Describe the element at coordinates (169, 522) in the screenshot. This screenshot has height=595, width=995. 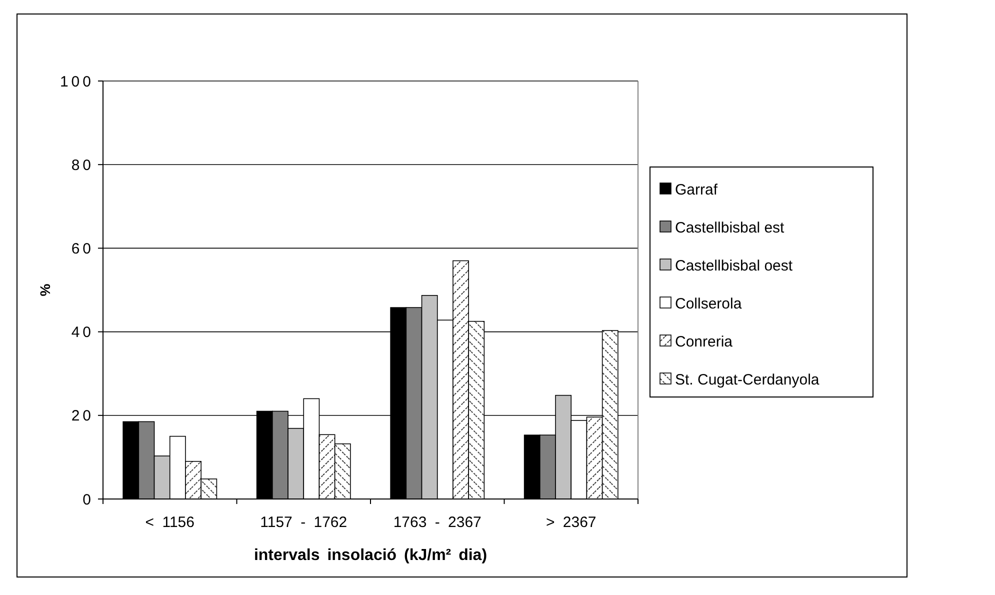
I see `x-tick-label: < 1156` at that location.